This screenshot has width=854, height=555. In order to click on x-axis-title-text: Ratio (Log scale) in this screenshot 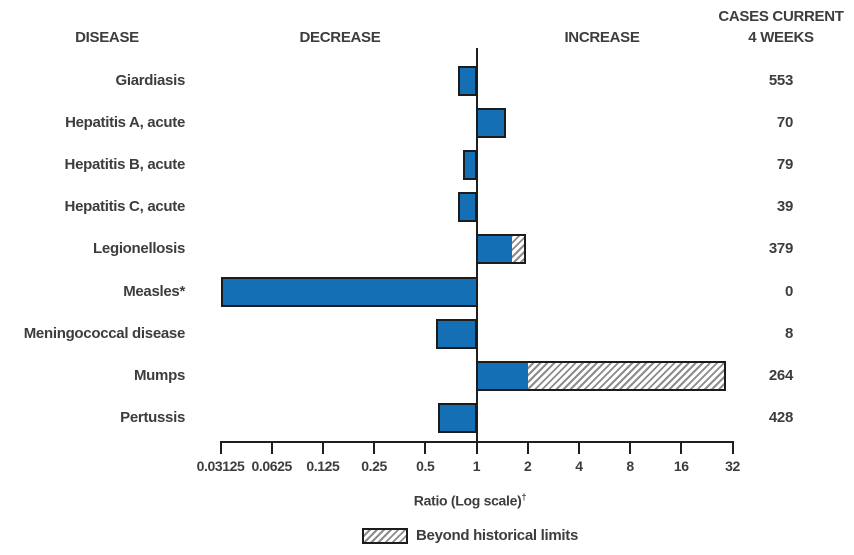, I will do `click(467, 500)`.